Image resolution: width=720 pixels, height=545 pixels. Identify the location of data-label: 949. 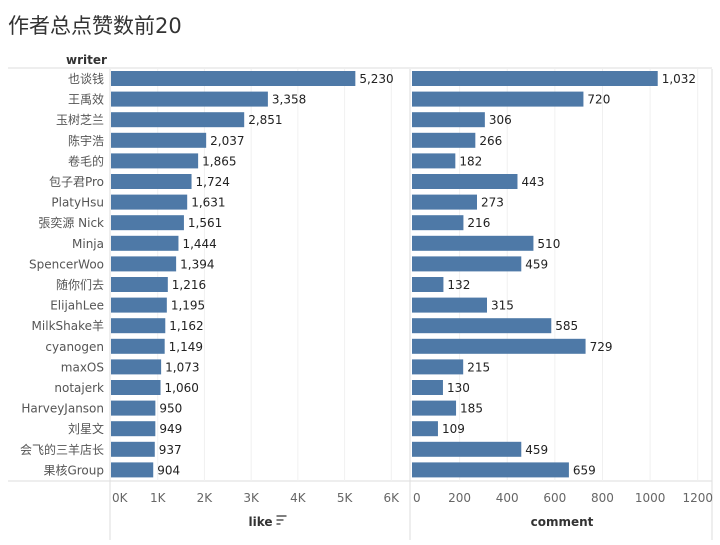
(170, 429).